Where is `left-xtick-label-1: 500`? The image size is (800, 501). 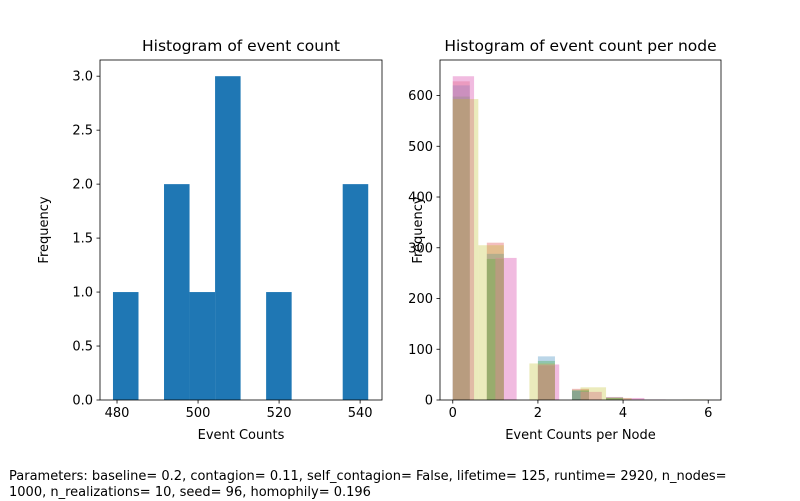 left-xtick-label-1: 500 is located at coordinates (198, 413).